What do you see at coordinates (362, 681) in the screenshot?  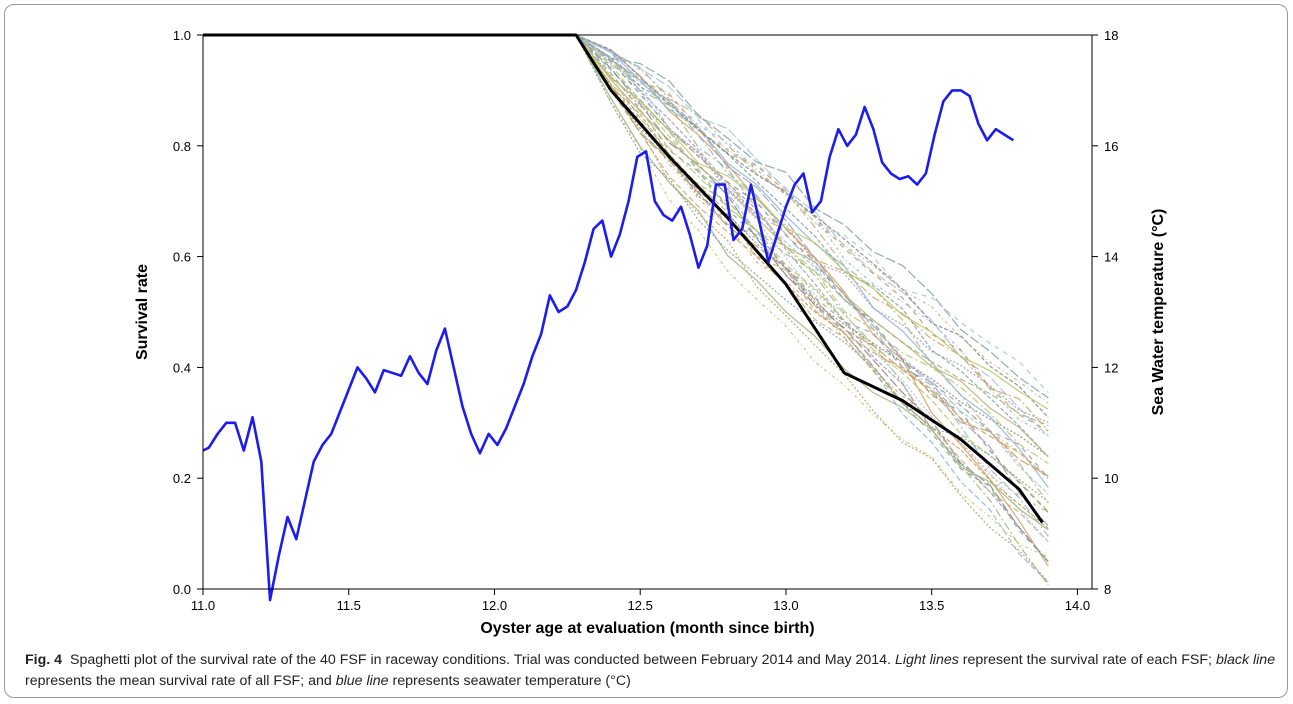 I see `caption-italic-3: blue line` at bounding box center [362, 681].